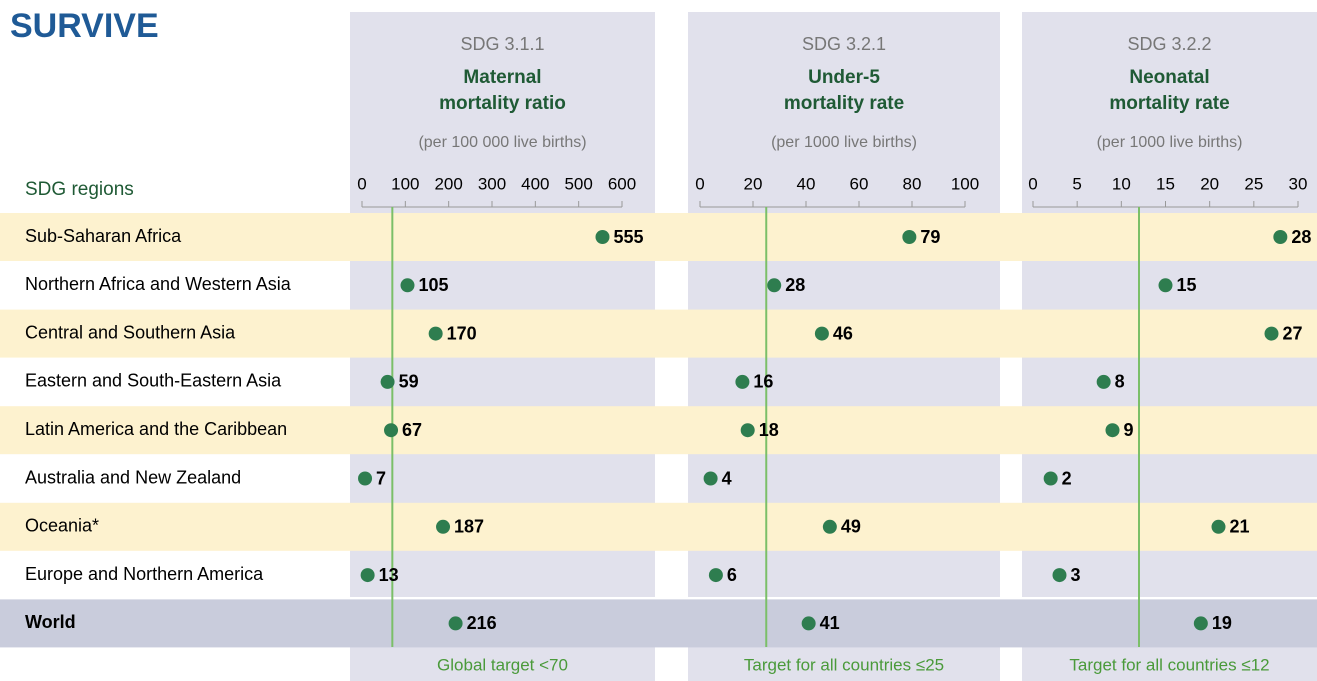  Describe the element at coordinates (103, 236) in the screenshot. I see `category-label: Sub-Saharan Africa` at that location.